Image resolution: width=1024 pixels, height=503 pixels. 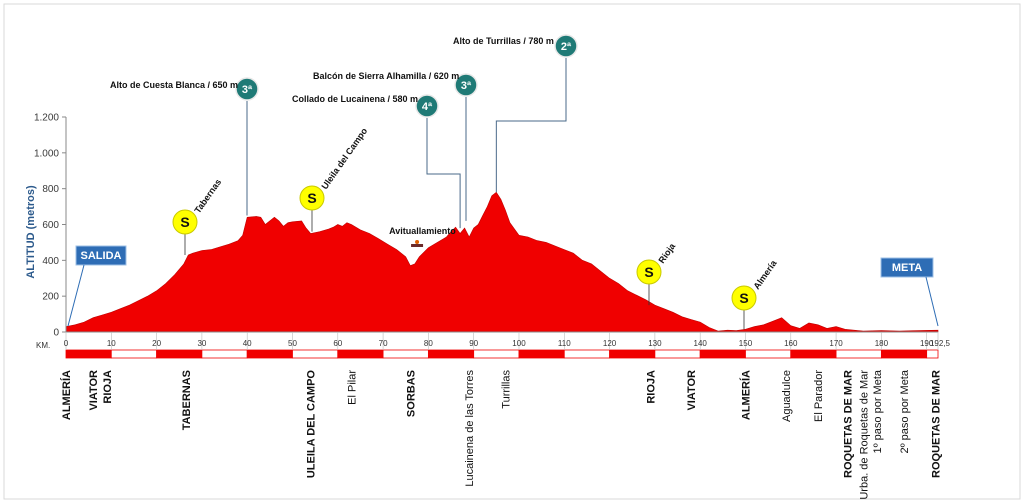 I want to click on x-tick-label: 30, so click(x=201, y=343).